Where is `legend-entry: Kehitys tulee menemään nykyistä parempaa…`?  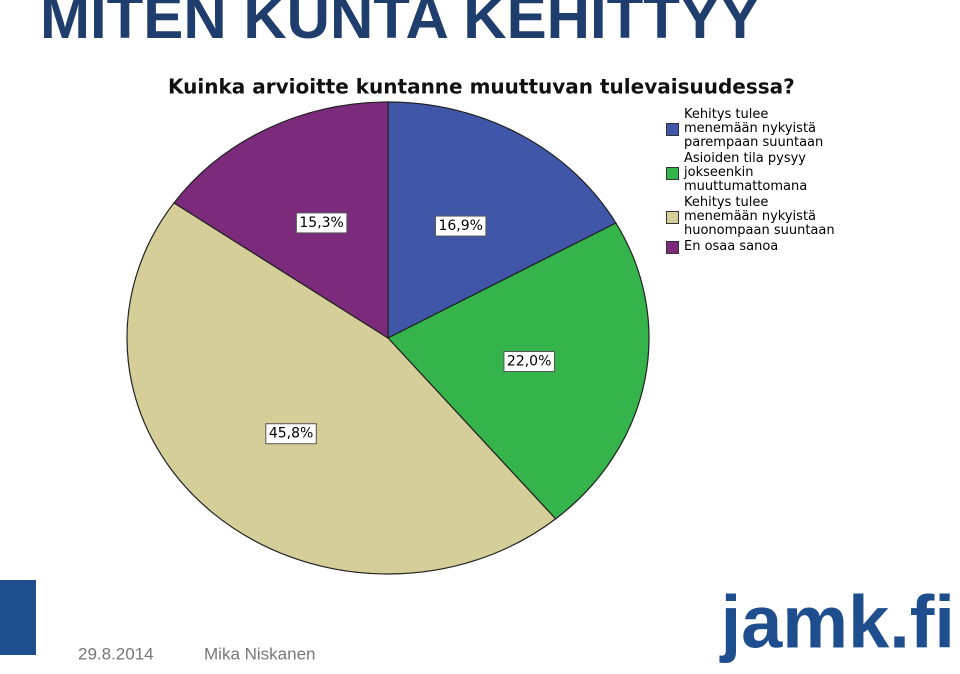 legend-entry: Kehitys tulee menemään nykyistä parempaa… is located at coordinates (753, 129).